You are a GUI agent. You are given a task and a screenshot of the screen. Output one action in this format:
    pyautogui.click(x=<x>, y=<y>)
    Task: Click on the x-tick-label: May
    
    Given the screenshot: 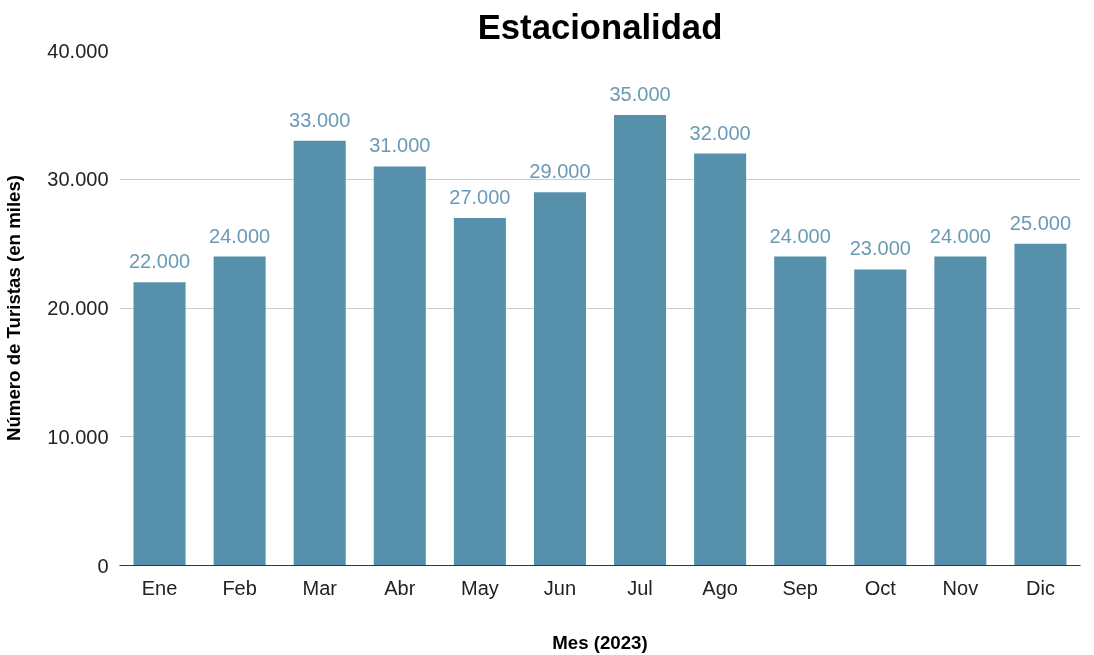 What is the action you would take?
    pyautogui.click(x=479, y=587)
    